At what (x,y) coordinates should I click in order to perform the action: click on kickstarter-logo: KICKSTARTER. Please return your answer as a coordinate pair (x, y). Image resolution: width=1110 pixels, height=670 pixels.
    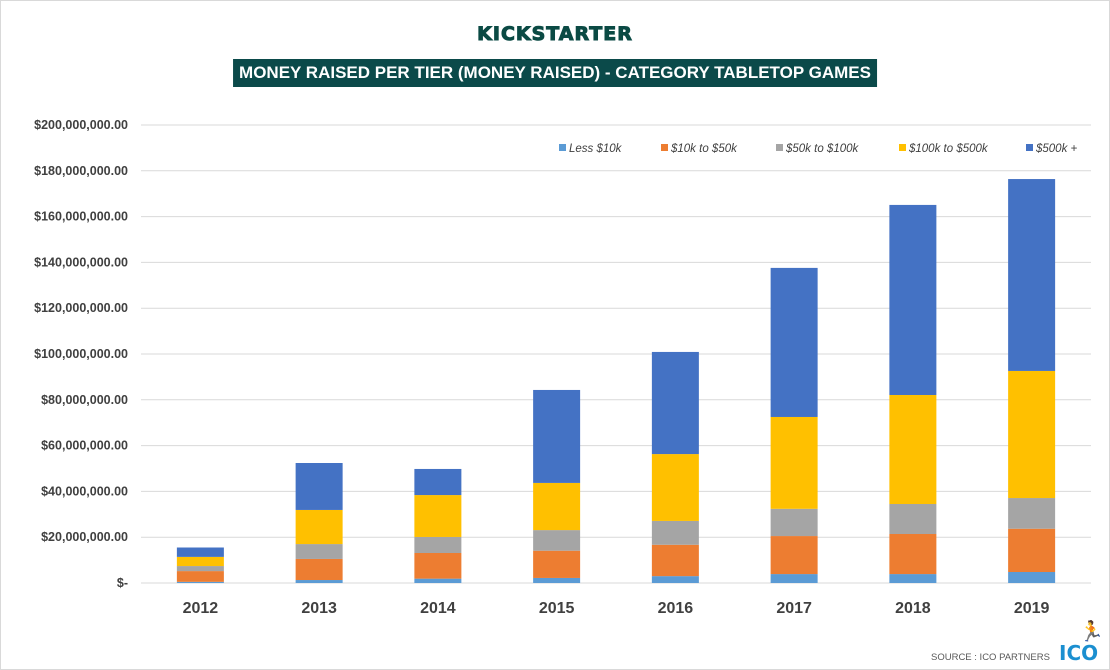
    Looking at the image, I should click on (555, 34).